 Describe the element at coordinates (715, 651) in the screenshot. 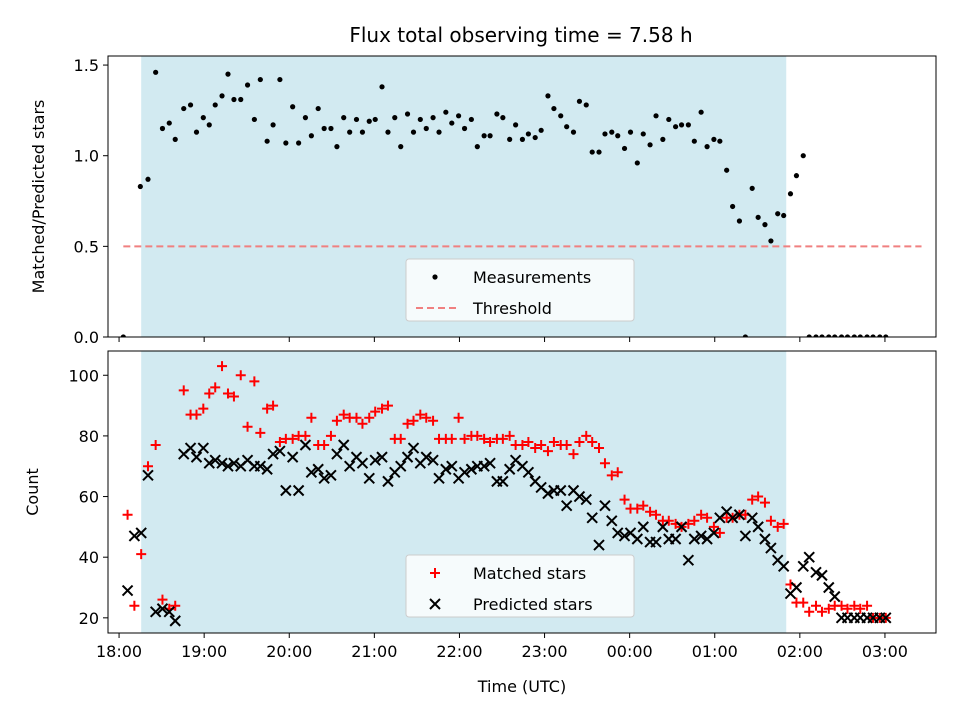

I see `x-tick-label: 01:00` at that location.